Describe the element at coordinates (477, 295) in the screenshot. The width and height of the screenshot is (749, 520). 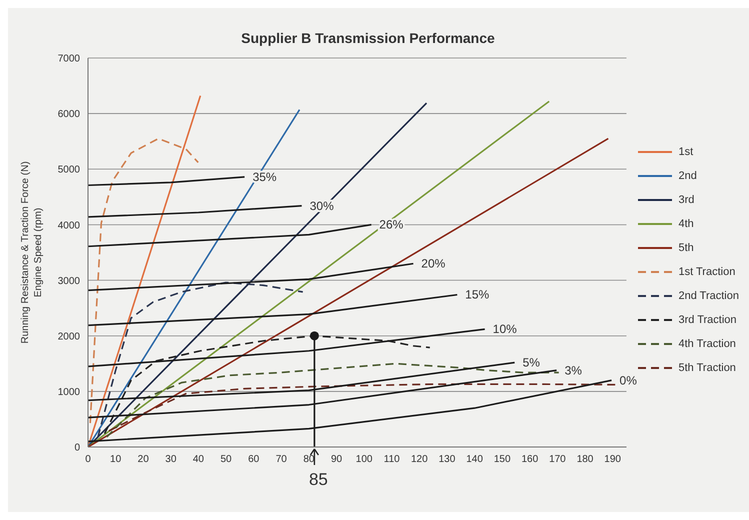
I see `annotation: 15%` at that location.